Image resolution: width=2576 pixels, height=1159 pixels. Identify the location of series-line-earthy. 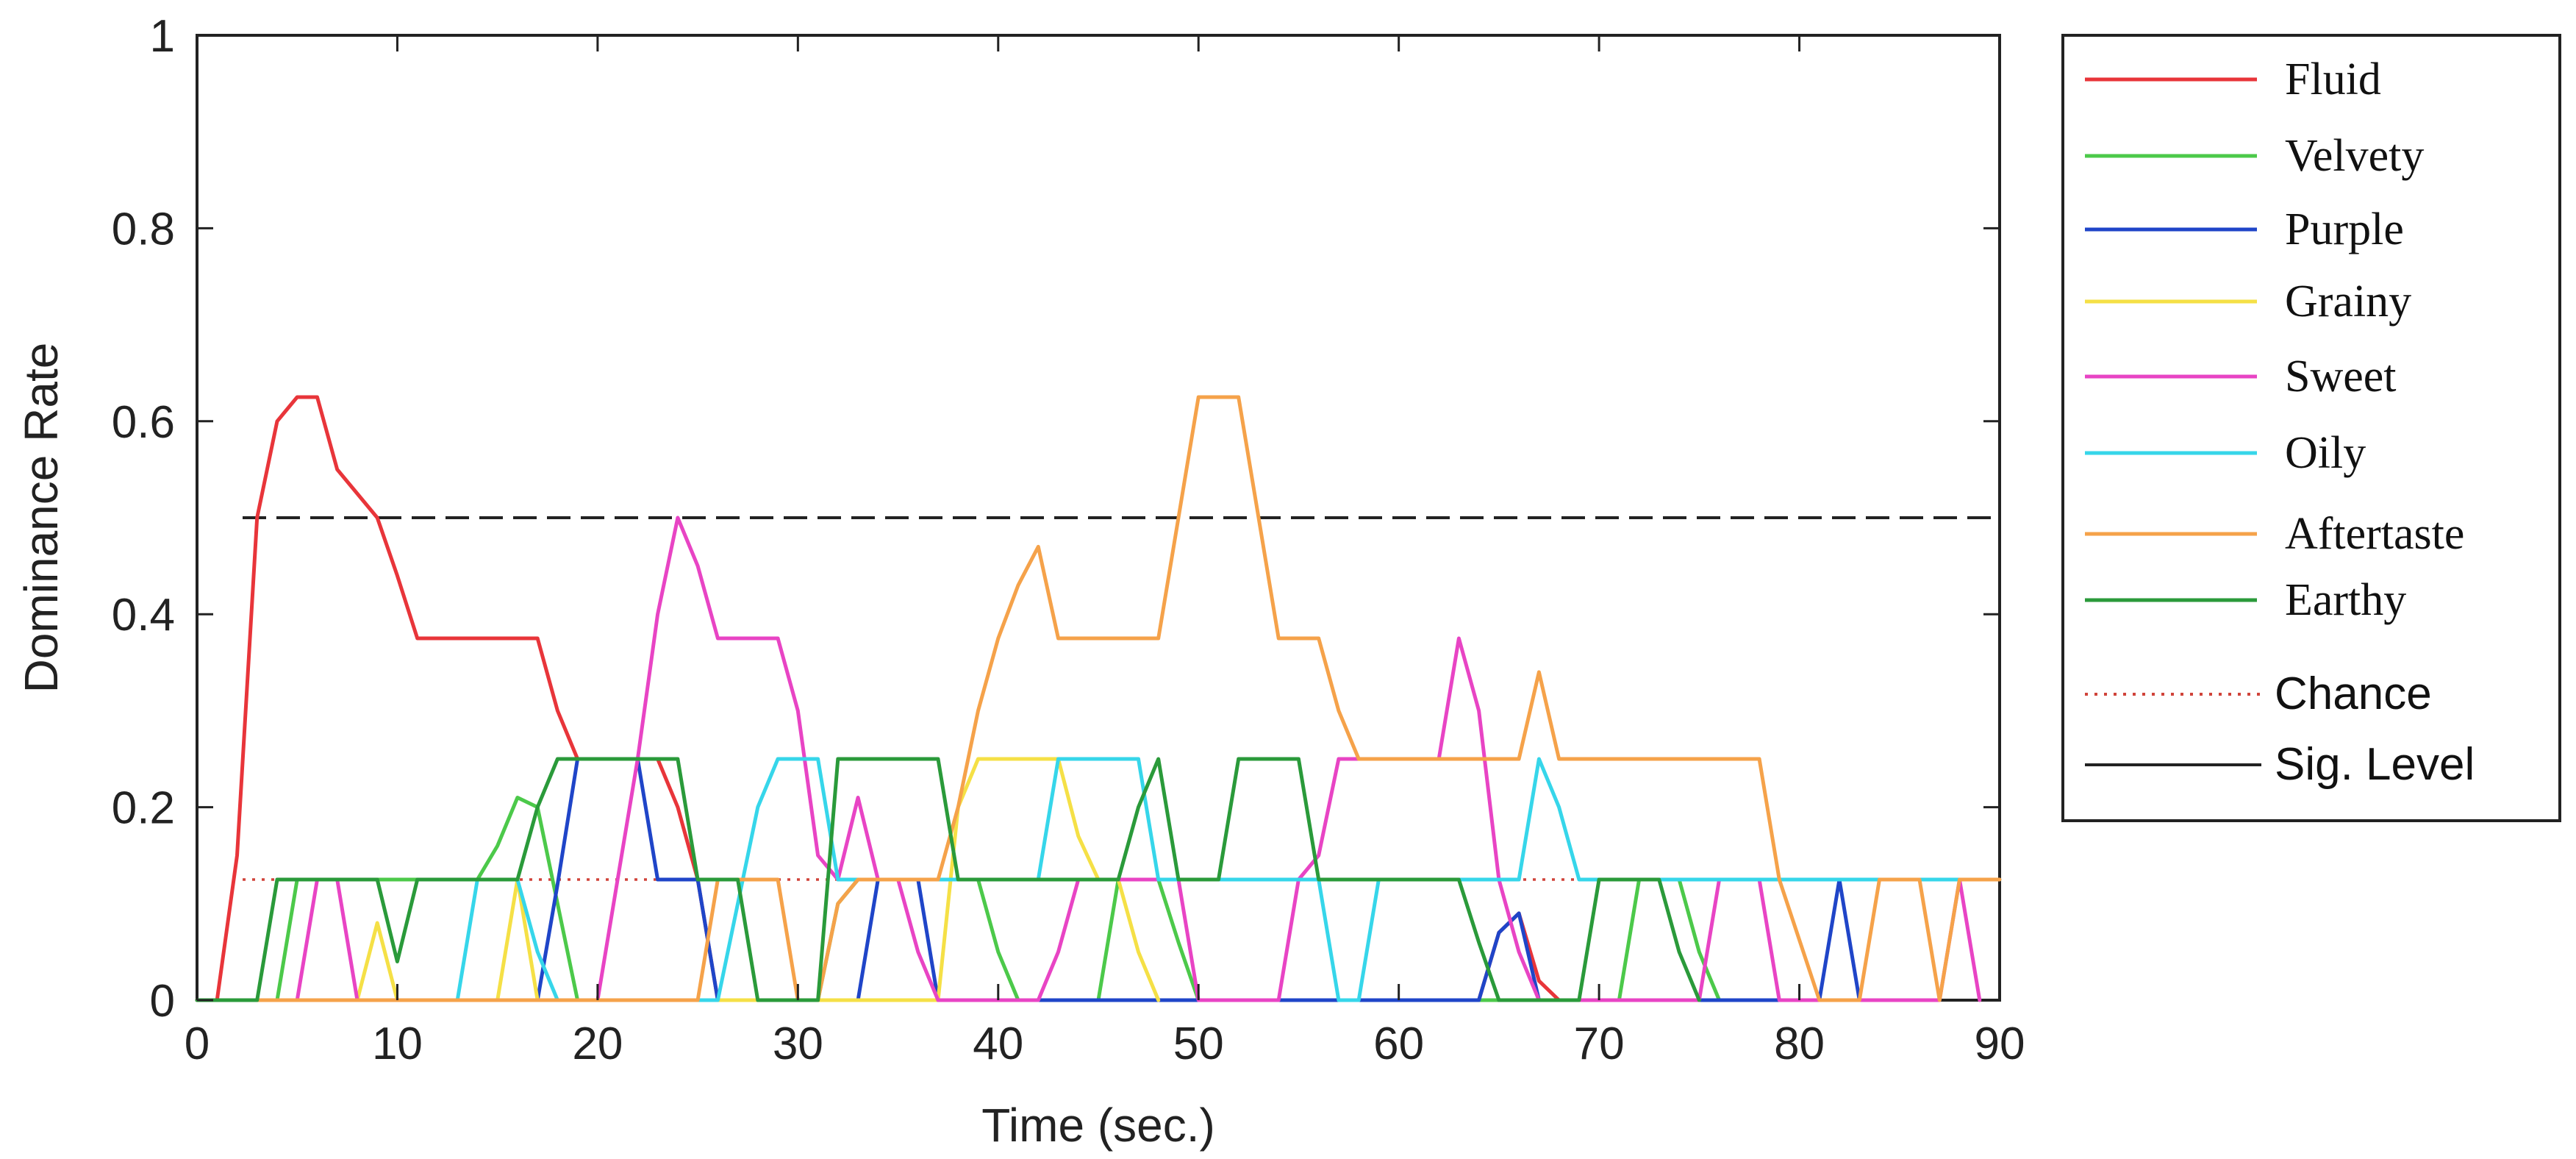
(948, 880).